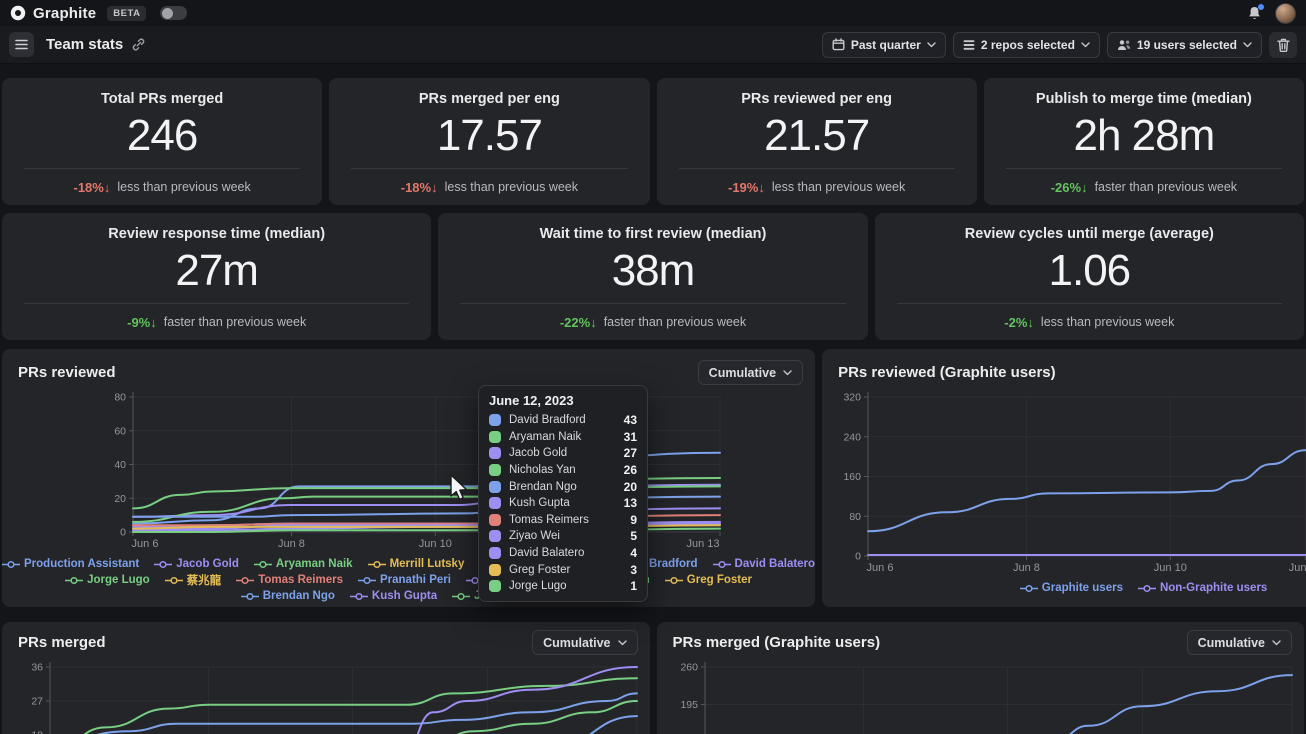  What do you see at coordinates (563, 486) in the screenshot?
I see `tooltip-row: Brendan Ngo 20` at bounding box center [563, 486].